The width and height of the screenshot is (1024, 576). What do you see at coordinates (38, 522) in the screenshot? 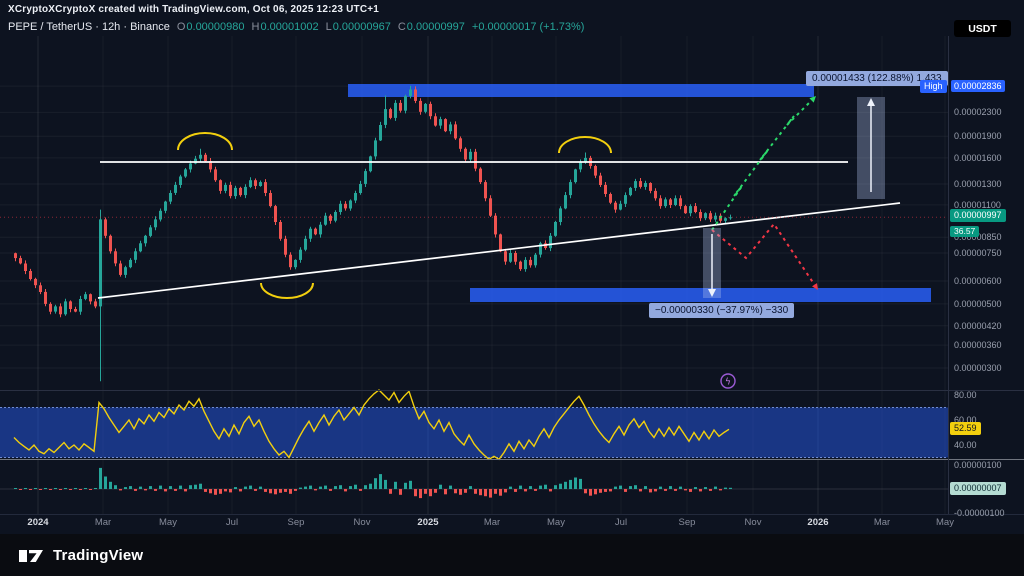
I see `time-axis-label: 2024` at bounding box center [38, 522].